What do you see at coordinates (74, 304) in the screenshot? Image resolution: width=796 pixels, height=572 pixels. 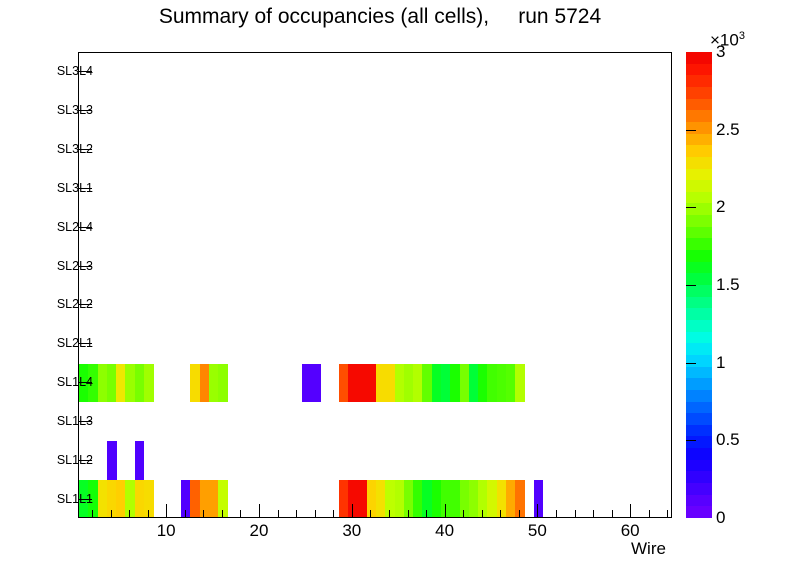 I see `y-axis-label-sl2l2: SL2L2` at bounding box center [74, 304].